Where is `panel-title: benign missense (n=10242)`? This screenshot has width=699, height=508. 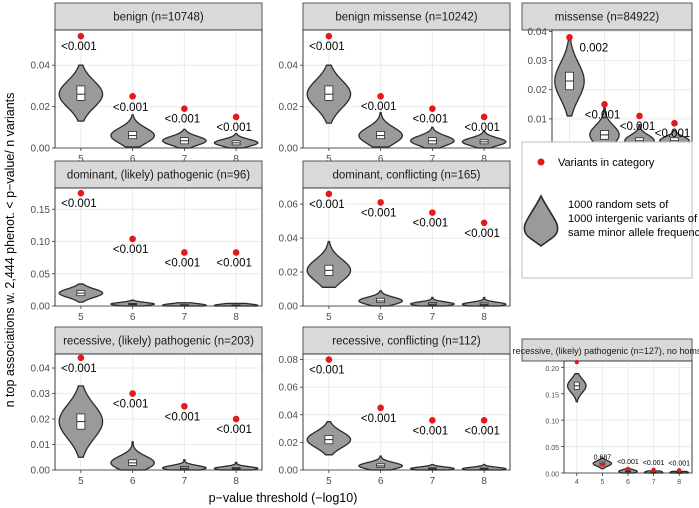
panel-title: benign missense (n=10242) is located at coordinates (406, 18).